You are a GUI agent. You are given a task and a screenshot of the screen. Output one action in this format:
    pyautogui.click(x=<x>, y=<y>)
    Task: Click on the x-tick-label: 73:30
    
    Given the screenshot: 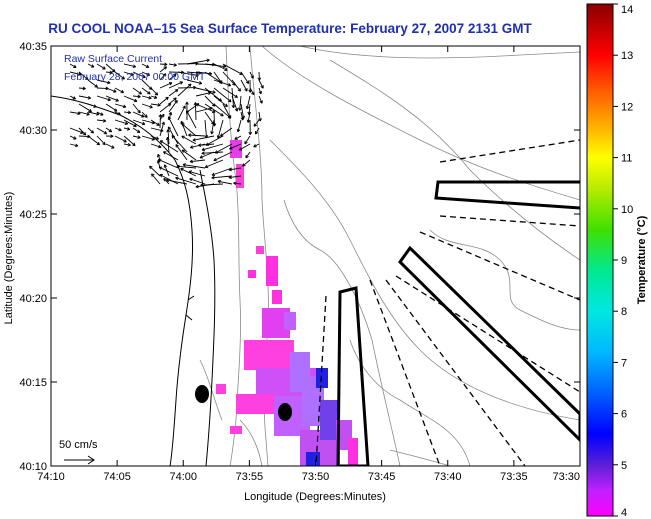 What is the action you would take?
    pyautogui.click(x=566, y=477)
    